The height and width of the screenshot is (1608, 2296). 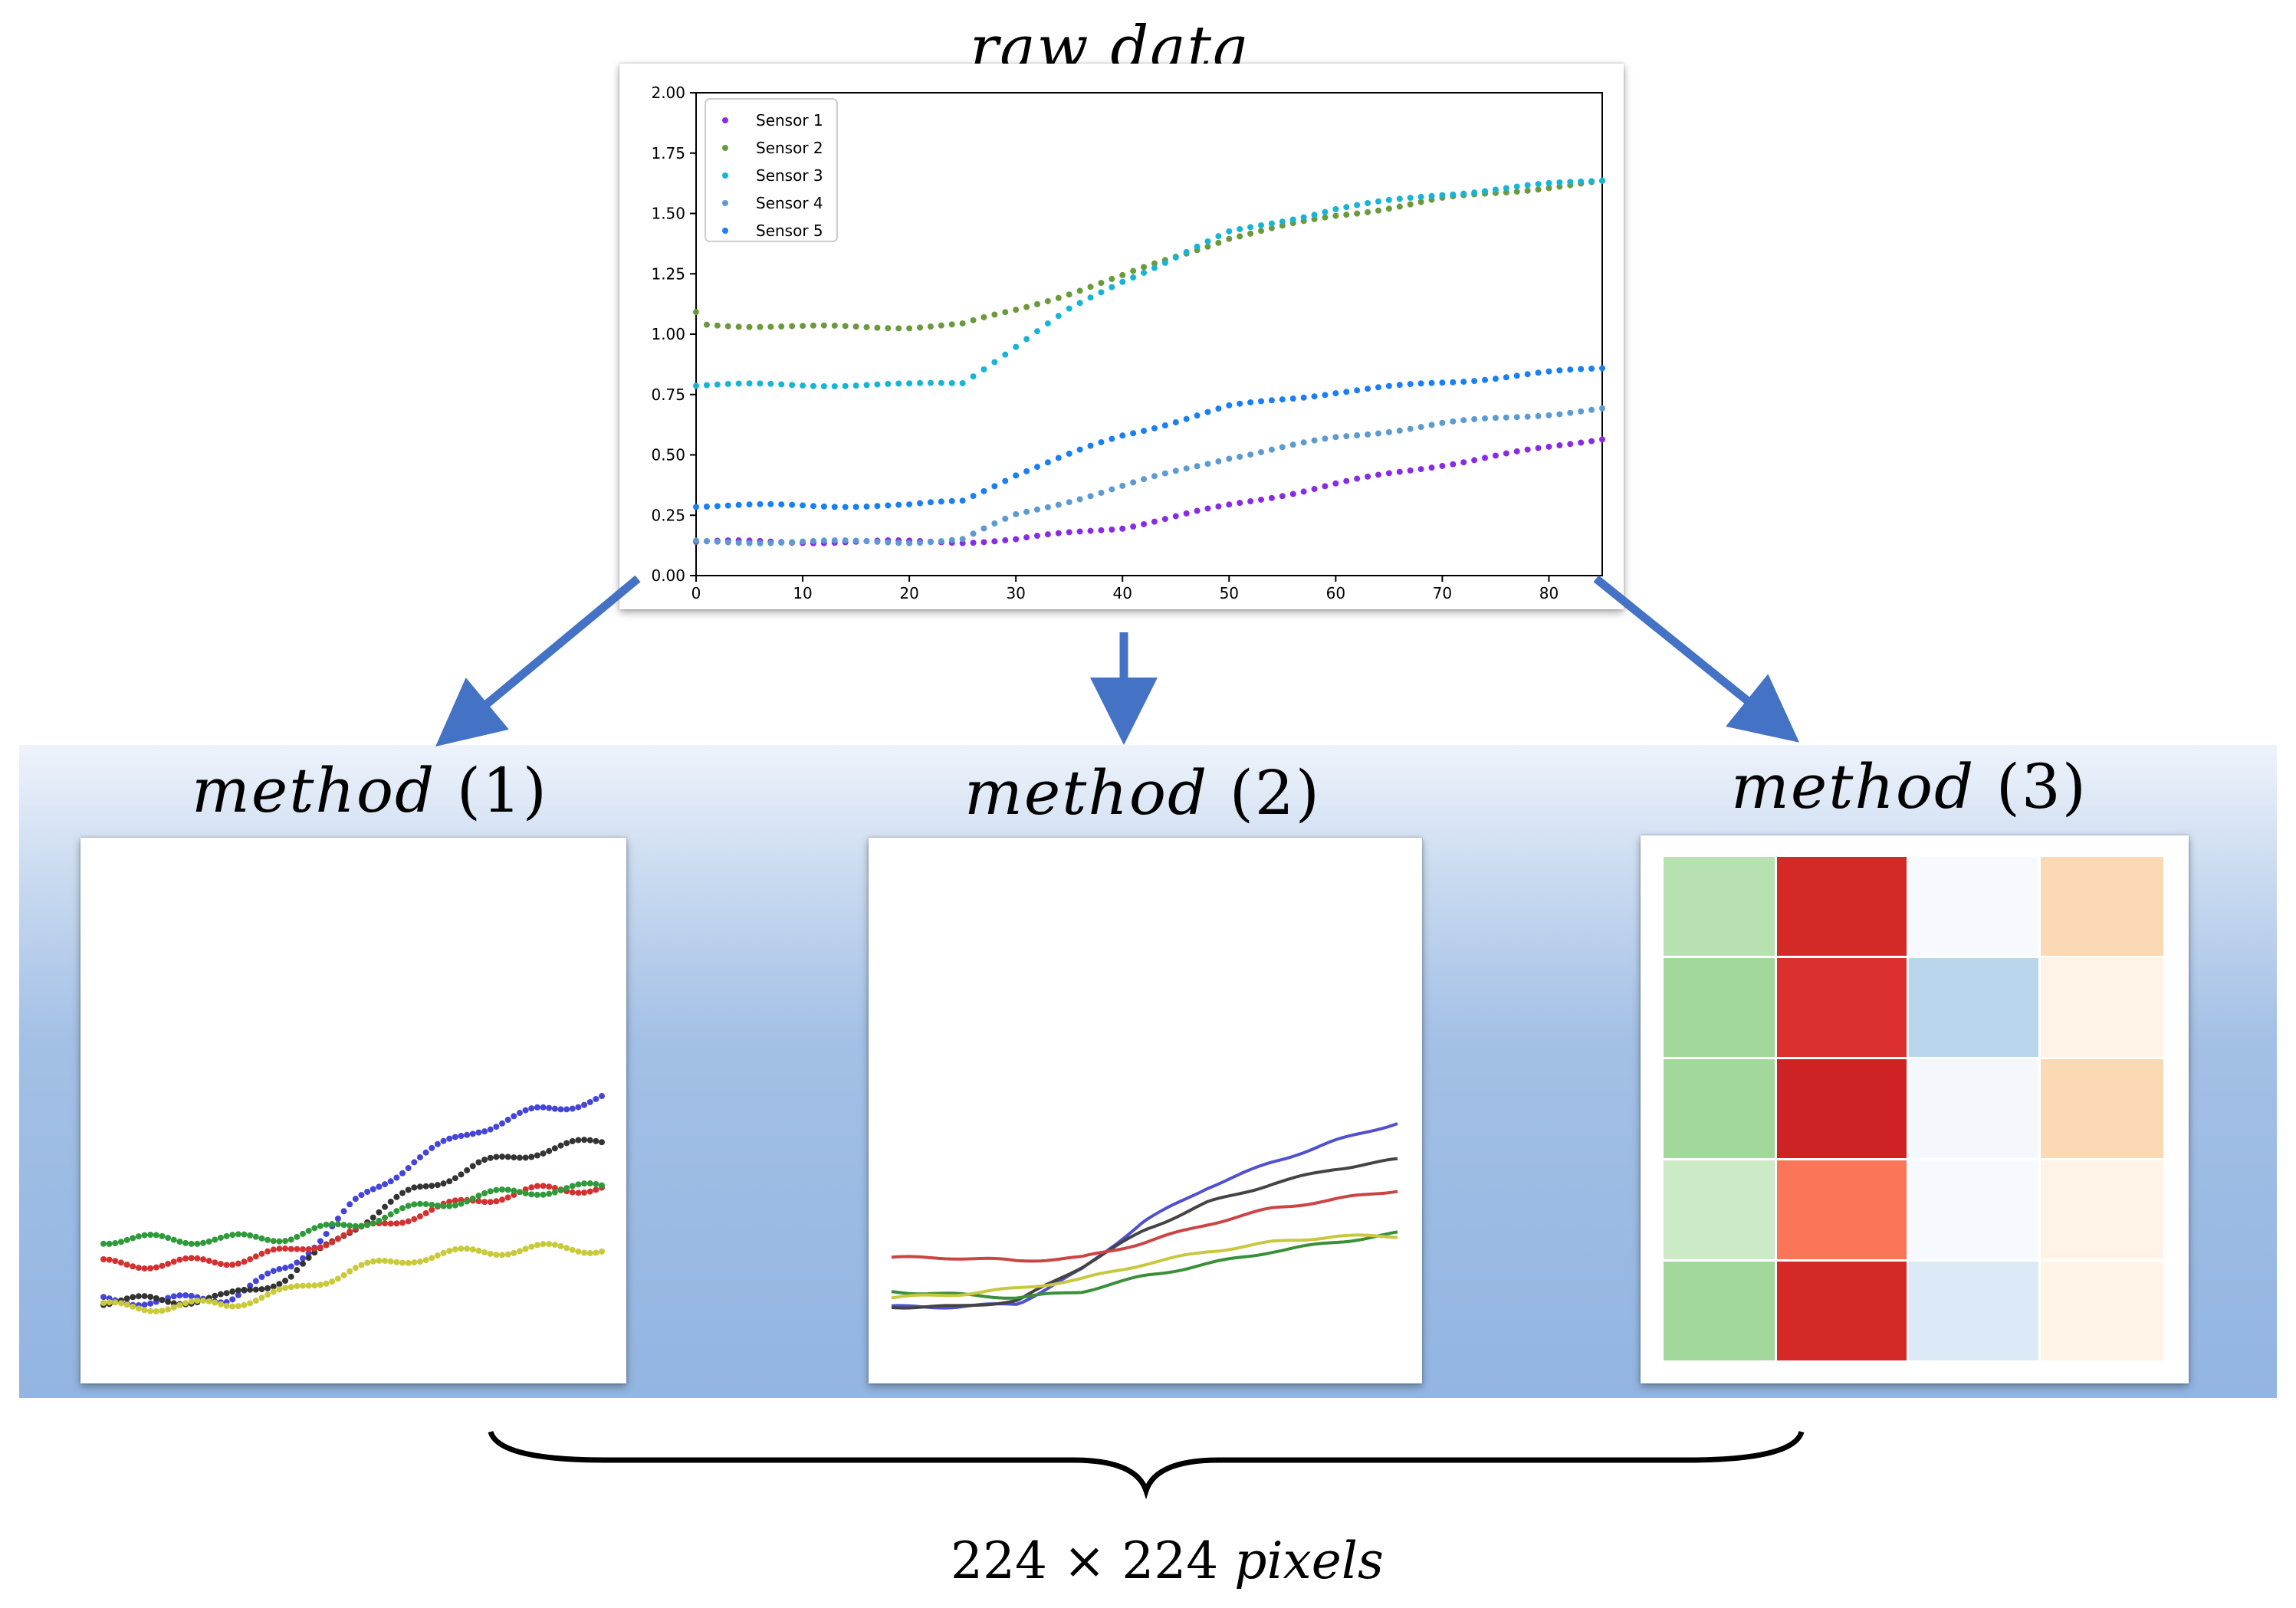 I want to click on x-tick-label: 50, so click(x=1229, y=593).